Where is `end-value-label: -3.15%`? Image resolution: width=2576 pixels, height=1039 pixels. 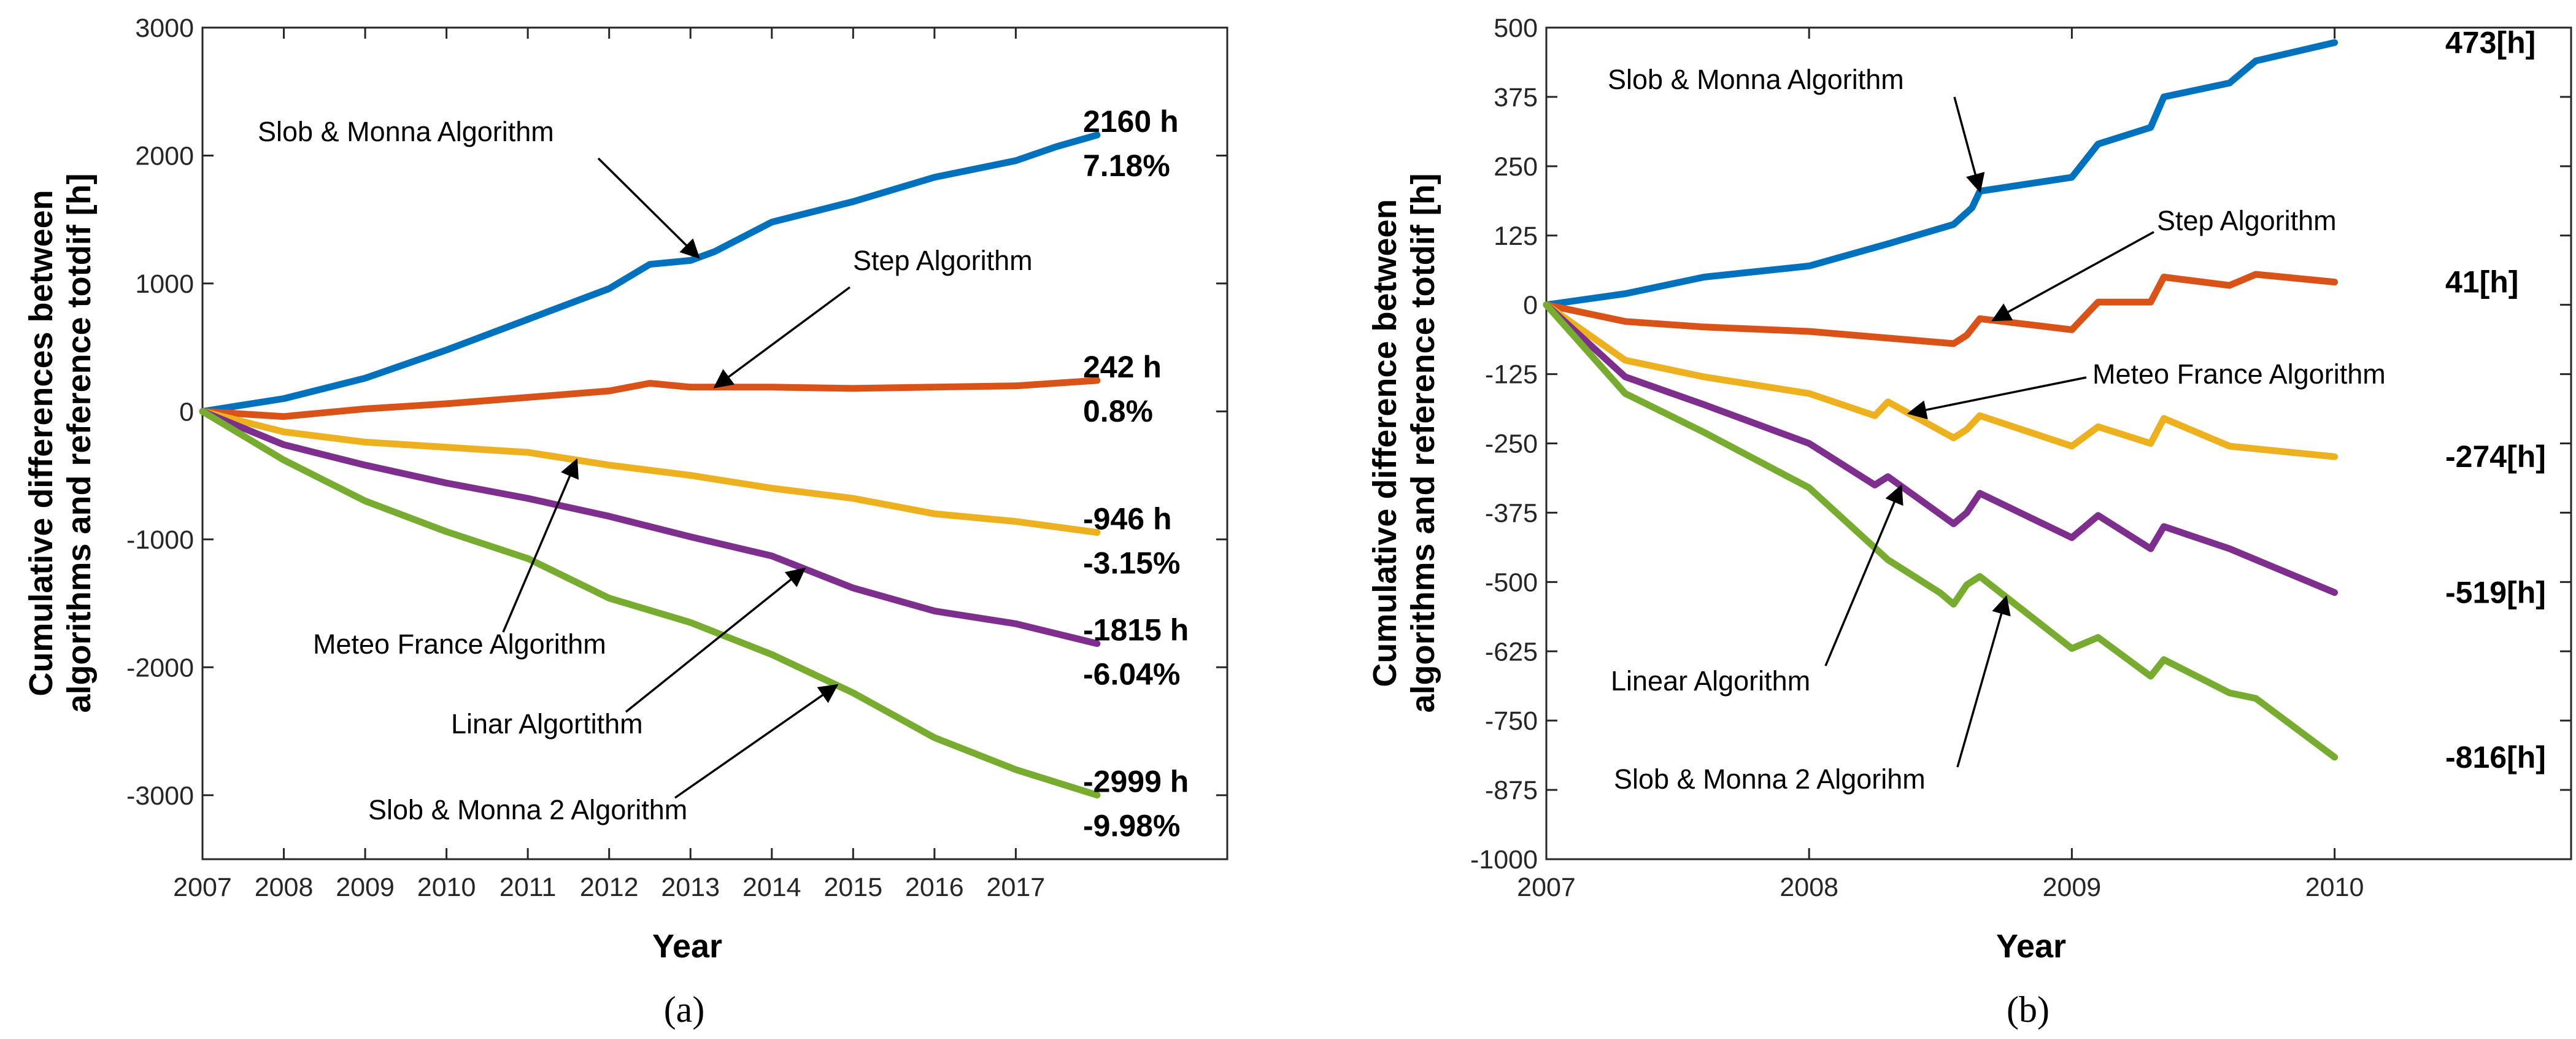 end-value-label: -3.15% is located at coordinates (1131, 563).